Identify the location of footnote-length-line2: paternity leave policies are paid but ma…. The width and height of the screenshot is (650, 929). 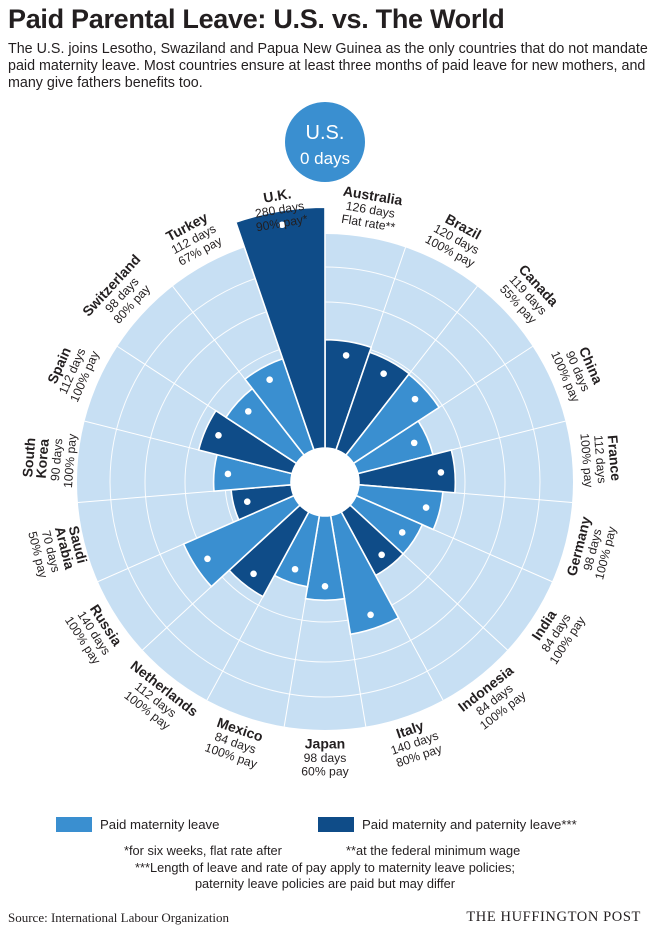
(325, 883).